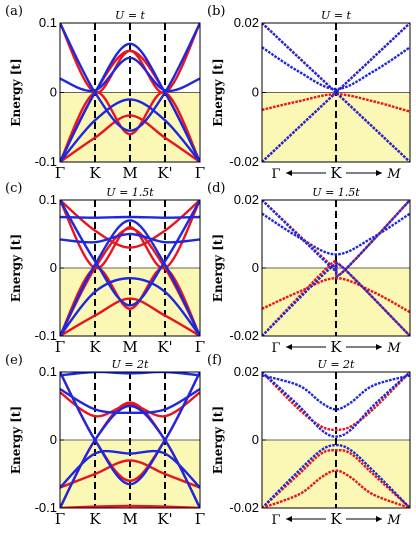  Describe the element at coordinates (14, 360) in the screenshot. I see `panel-label: (e)` at that location.